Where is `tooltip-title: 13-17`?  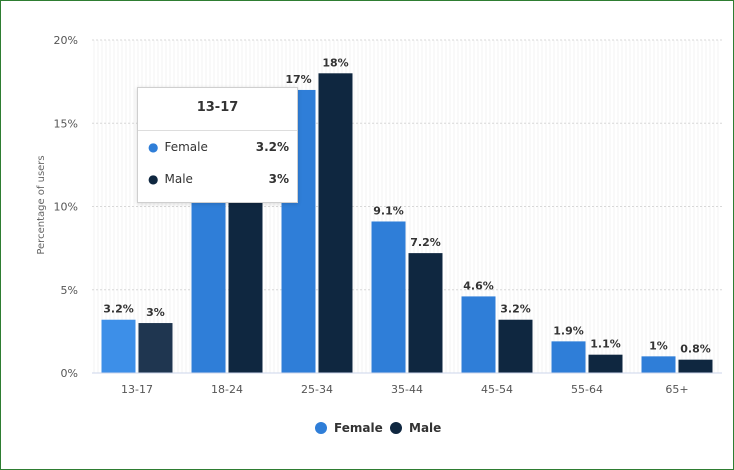 tooltip-title: 13-17 is located at coordinates (217, 109).